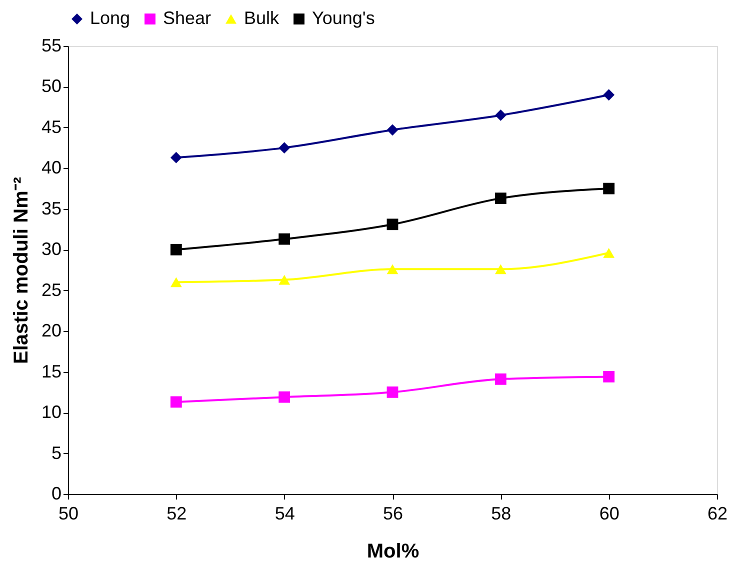 The height and width of the screenshot is (571, 748). I want to click on x-tick-label: 56, so click(393, 514).